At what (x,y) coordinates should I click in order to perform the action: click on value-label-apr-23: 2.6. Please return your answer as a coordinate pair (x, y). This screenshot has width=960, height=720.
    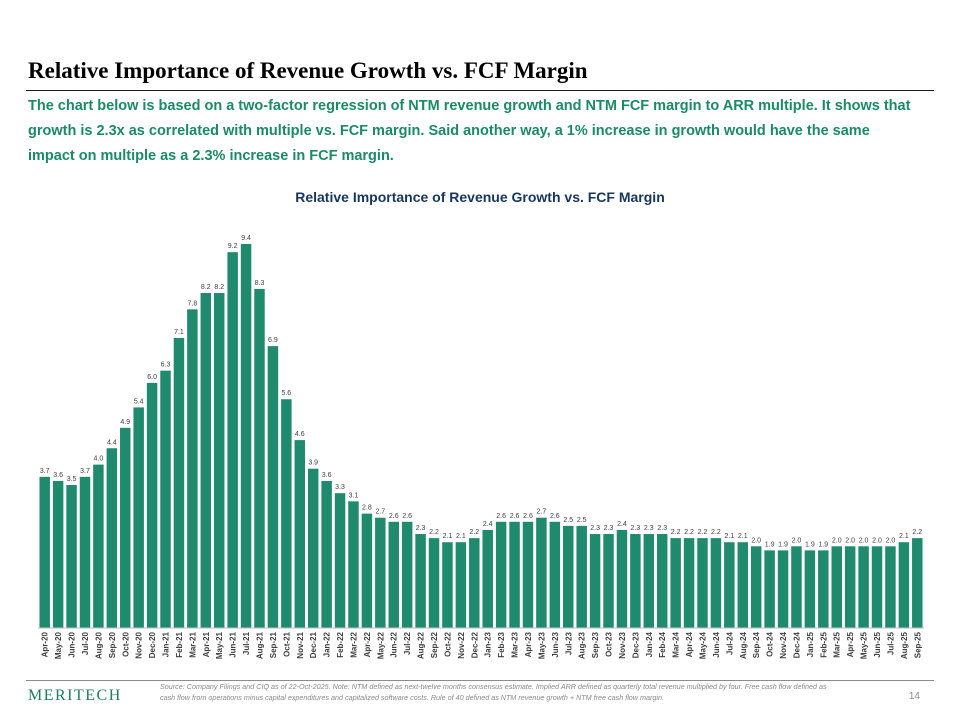
    Looking at the image, I should click on (528, 516).